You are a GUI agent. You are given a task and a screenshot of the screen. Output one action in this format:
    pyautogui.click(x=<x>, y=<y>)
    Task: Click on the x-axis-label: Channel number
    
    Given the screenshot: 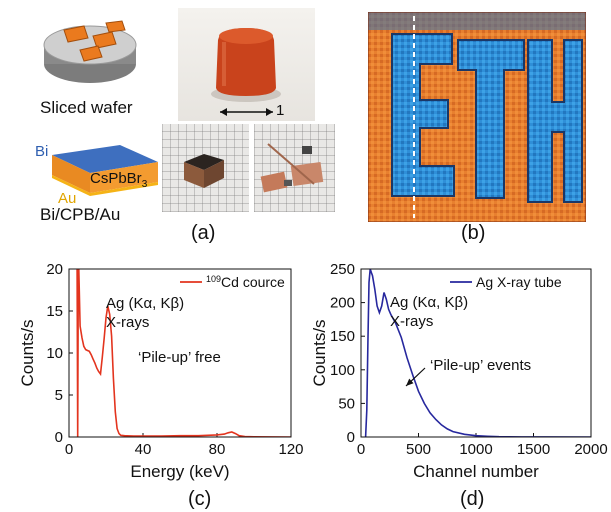 What is the action you would take?
    pyautogui.click(x=476, y=471)
    